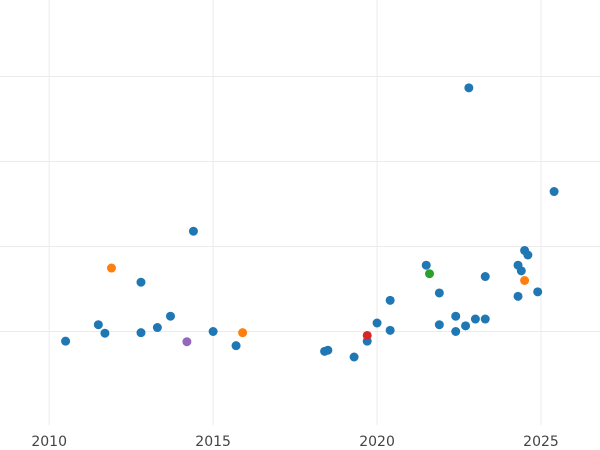 This screenshot has width=600, height=450. What do you see at coordinates (294, 442) in the screenshot?
I see `x-axis-ticks: 2010 2015 2020 2025` at bounding box center [294, 442].